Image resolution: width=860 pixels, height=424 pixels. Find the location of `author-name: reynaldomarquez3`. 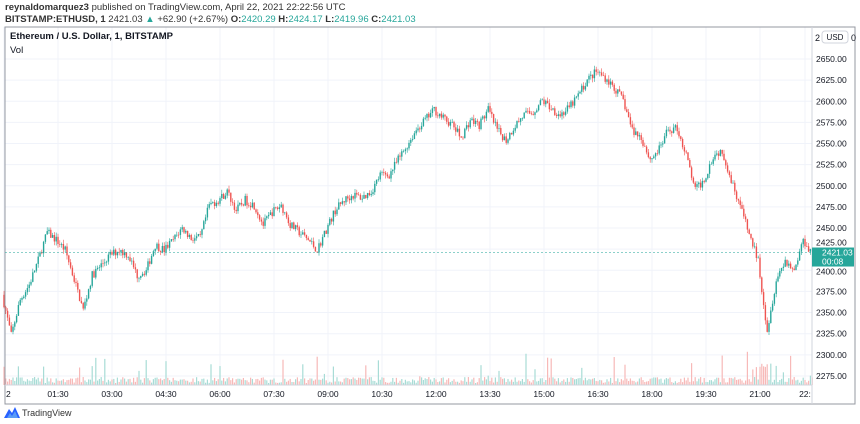

author-name: reynaldomarquez3 is located at coordinates (47, 7).